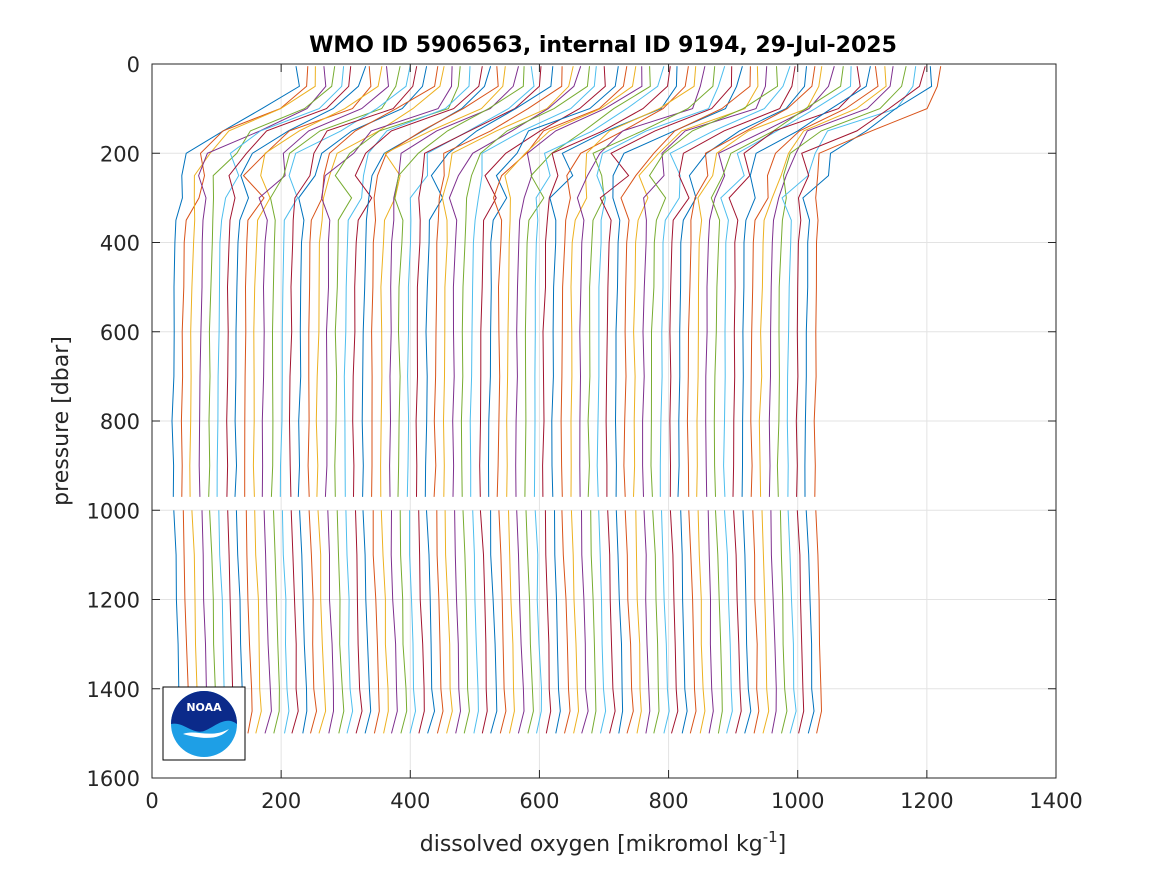  Describe the element at coordinates (120, 333) in the screenshot. I see `y-tick-label: 600` at that location.